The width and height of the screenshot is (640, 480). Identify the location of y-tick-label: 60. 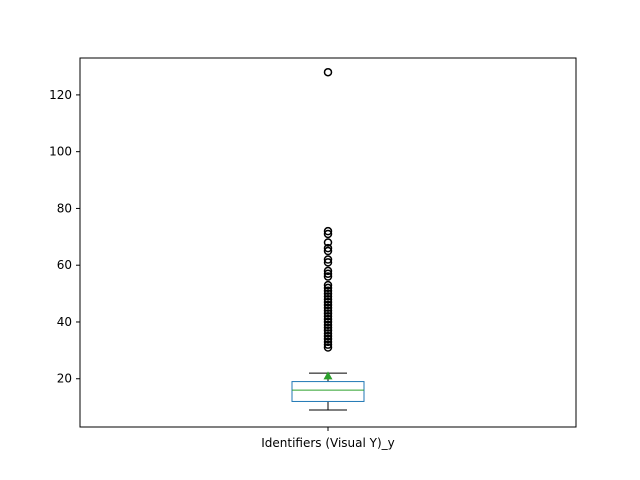
(64, 265).